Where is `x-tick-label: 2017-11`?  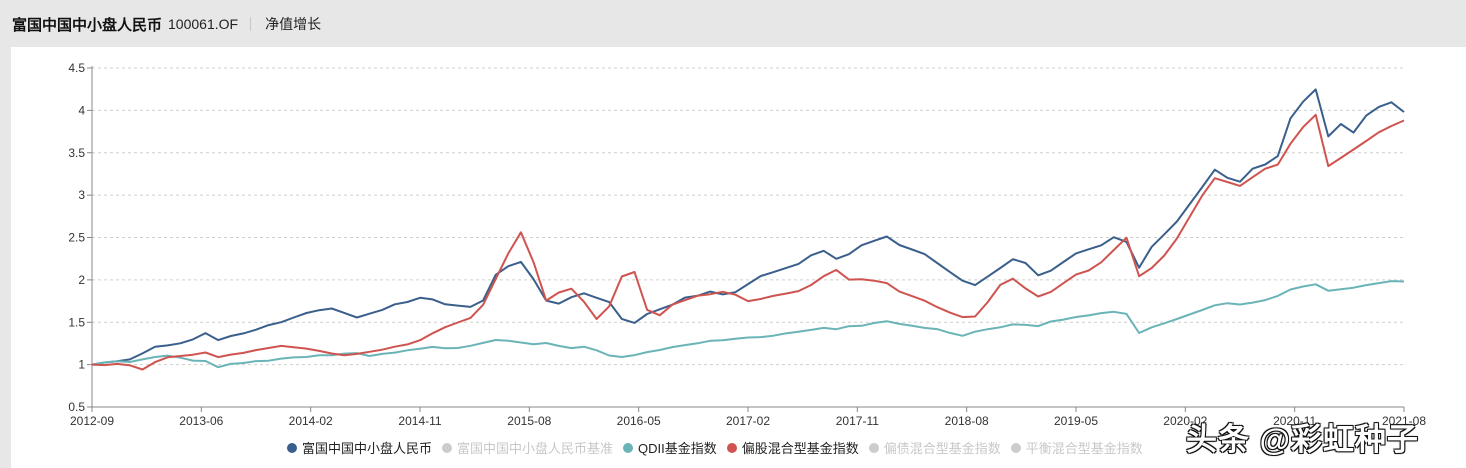
x-tick-label: 2017-11 is located at coordinates (857, 421).